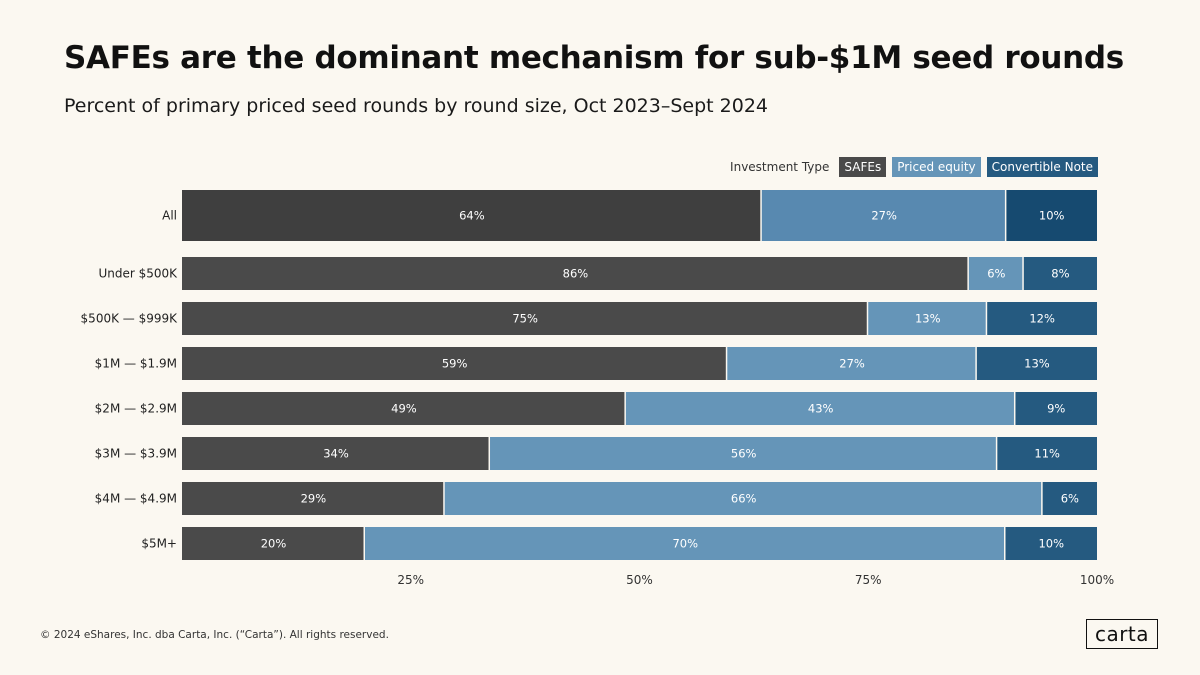  I want to click on data-label-safes-1m-1-9m: 59%, so click(455, 364).